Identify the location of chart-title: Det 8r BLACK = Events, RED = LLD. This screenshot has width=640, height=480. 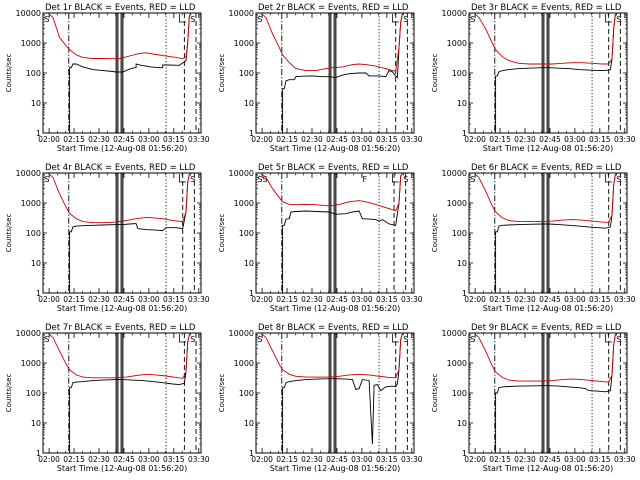
(333, 328).